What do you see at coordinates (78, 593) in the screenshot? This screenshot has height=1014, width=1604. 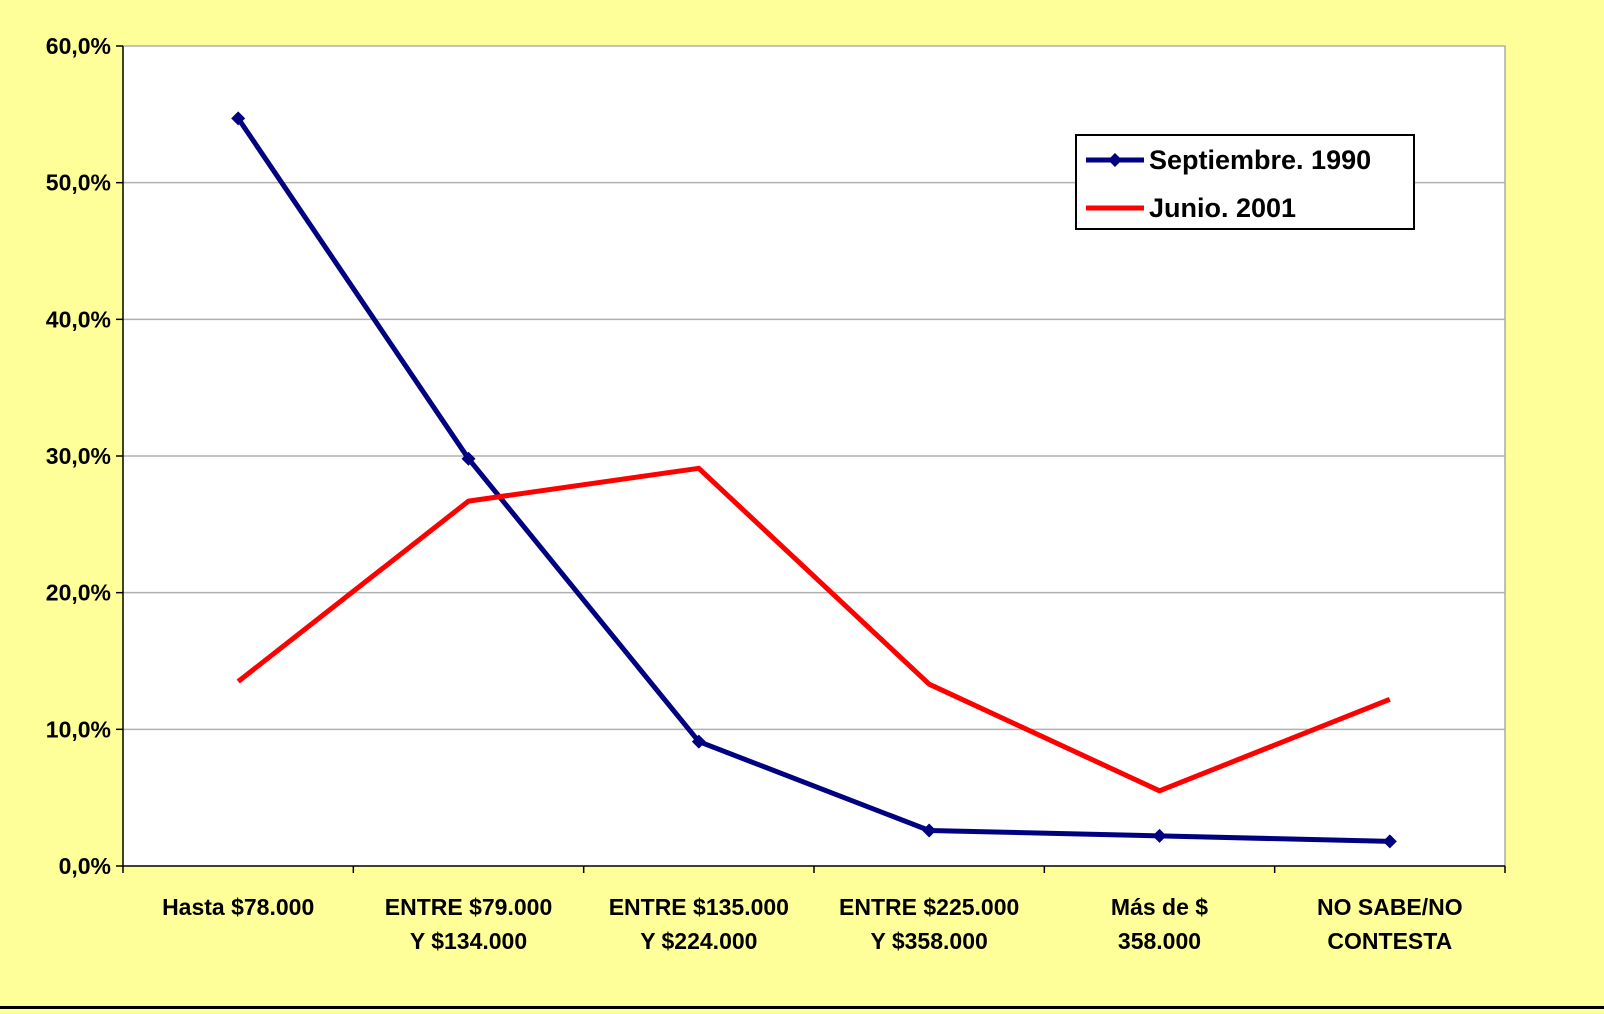 I see `y-tick-label: 20,0%` at bounding box center [78, 593].